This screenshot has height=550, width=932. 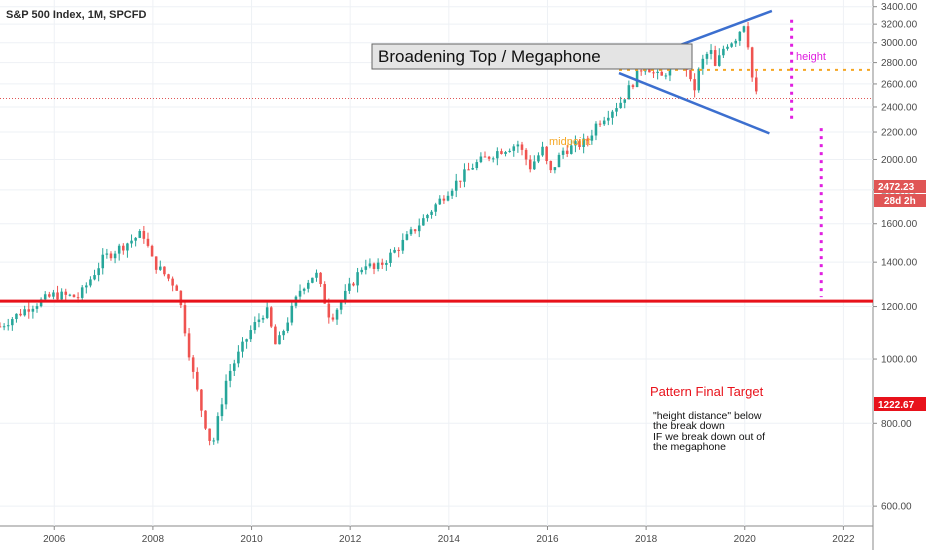 I want to click on x-tick-label: 2014, so click(x=449, y=539).